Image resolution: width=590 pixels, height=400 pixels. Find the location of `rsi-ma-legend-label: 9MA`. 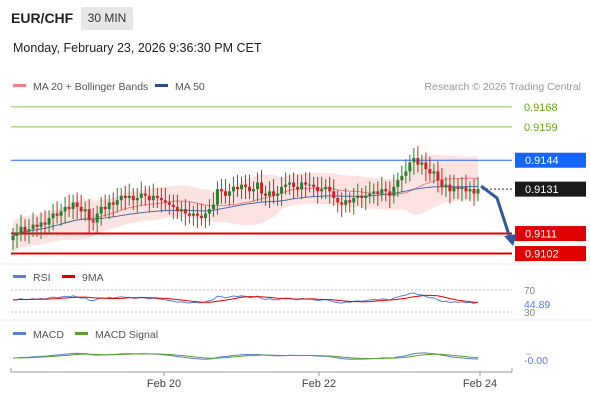

rsi-ma-legend-label: 9MA is located at coordinates (93, 278).